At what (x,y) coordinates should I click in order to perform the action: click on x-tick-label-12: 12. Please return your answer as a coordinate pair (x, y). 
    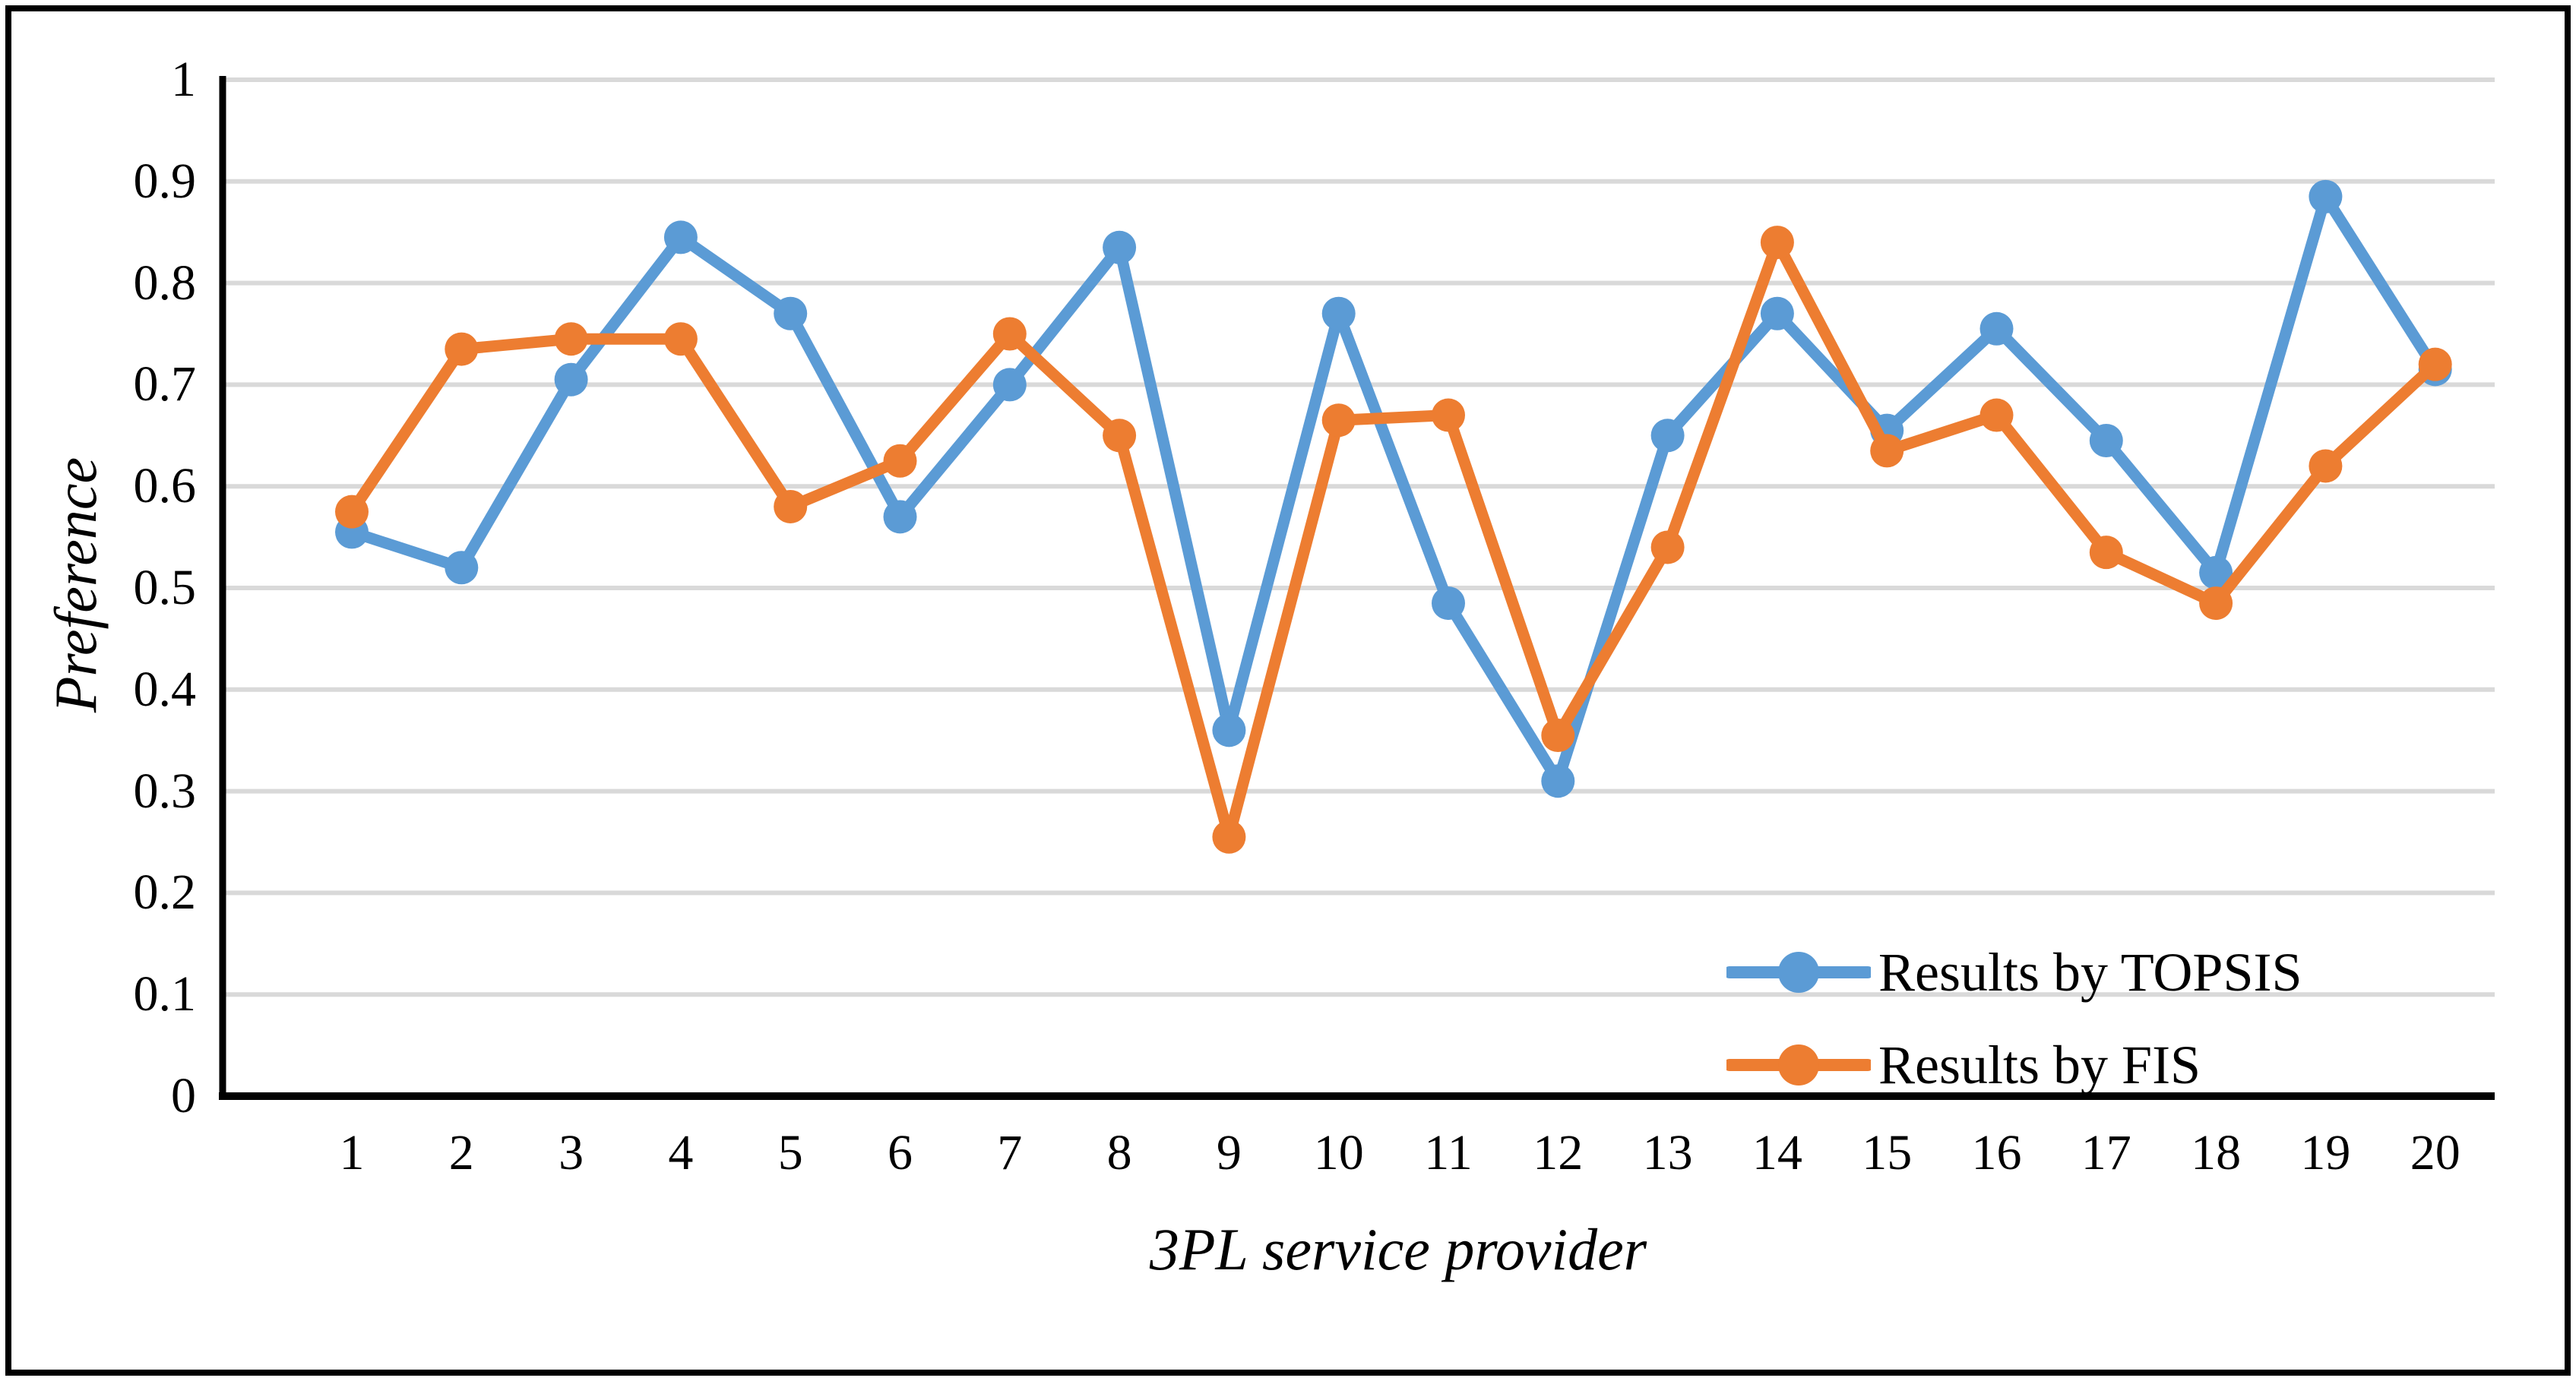
    Looking at the image, I should click on (1558, 1152).